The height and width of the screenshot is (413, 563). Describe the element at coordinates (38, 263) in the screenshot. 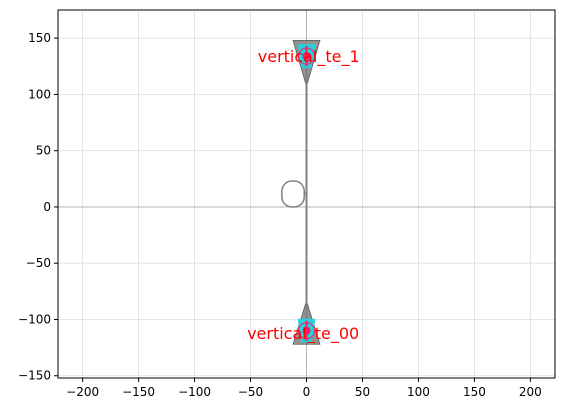

I see `y-tick-label: −50` at that location.